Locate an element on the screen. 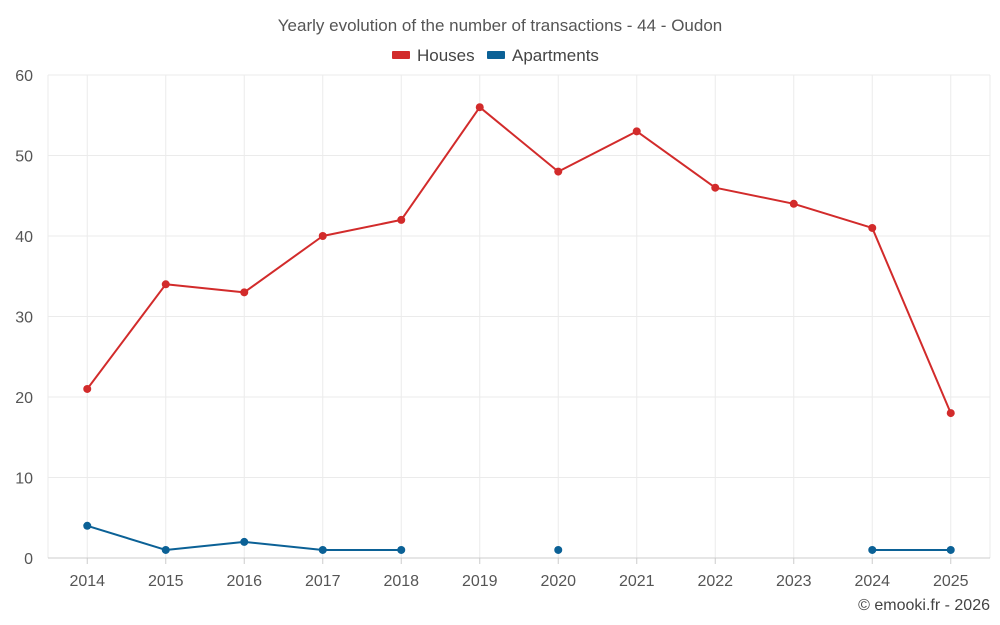 The height and width of the screenshot is (625, 1000). x-tick-label: 2023 is located at coordinates (794, 581).